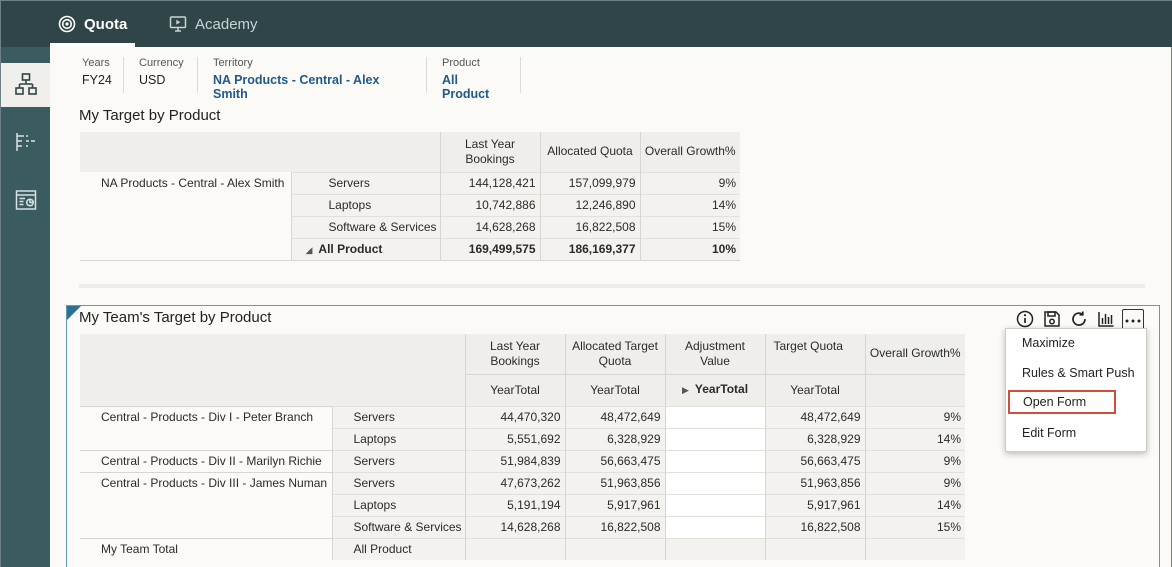 The image size is (1172, 567). I want to click on refresh-button, so click(1079, 320).